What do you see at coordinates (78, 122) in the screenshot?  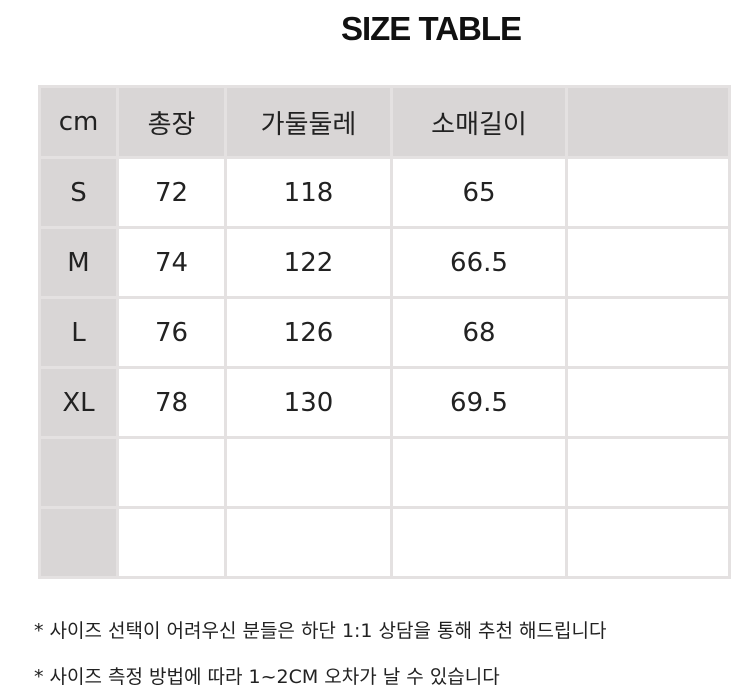 I see `header-cell: cm` at bounding box center [78, 122].